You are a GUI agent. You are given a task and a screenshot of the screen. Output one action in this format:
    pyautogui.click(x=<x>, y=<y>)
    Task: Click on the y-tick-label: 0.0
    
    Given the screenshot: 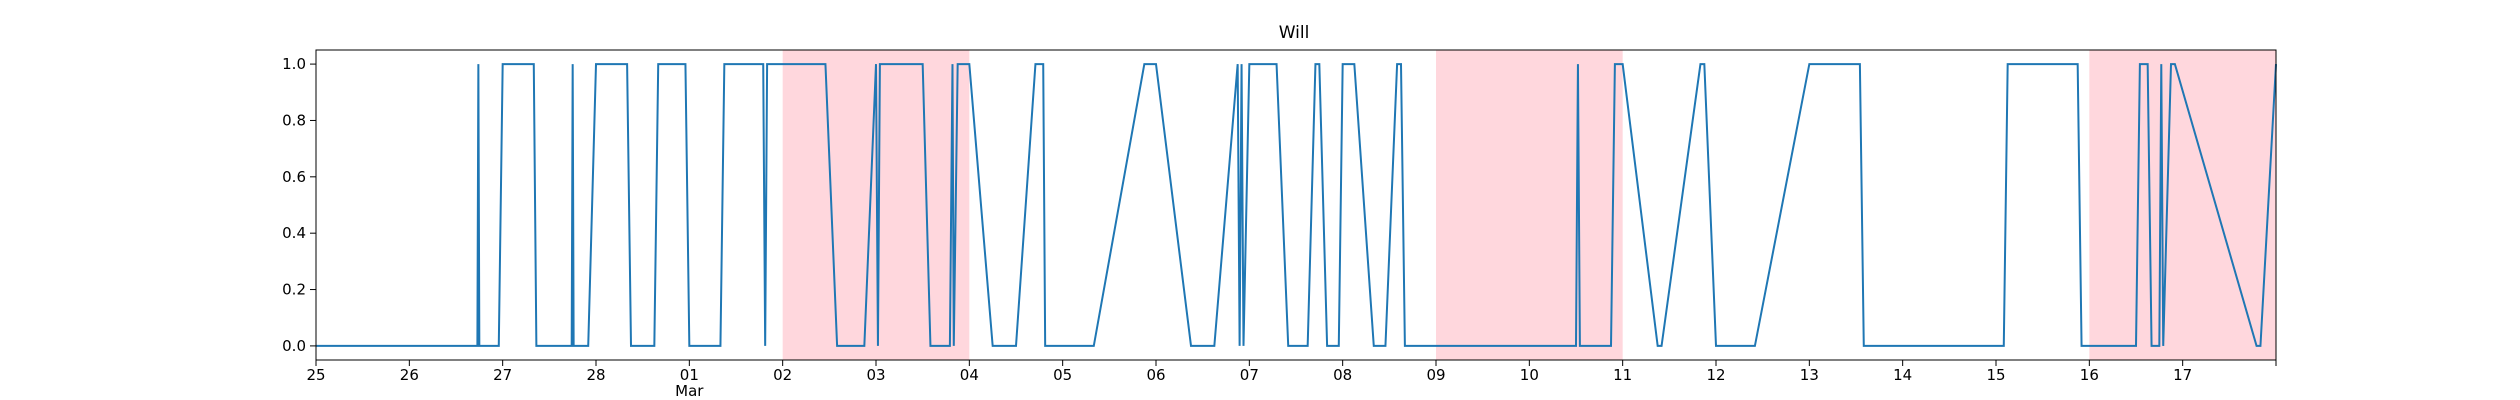 What is the action you would take?
    pyautogui.click(x=294, y=346)
    